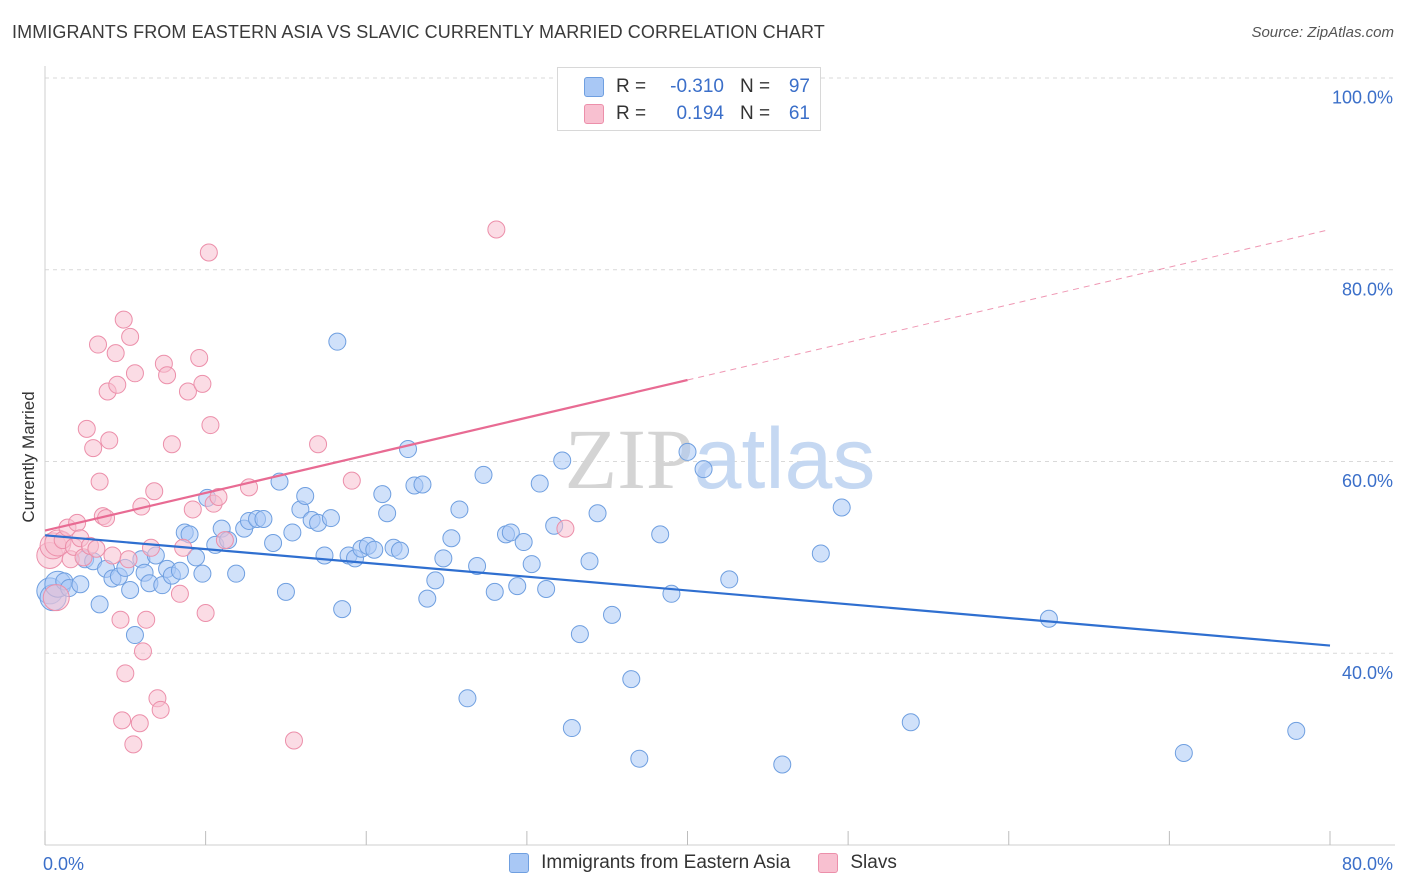 This screenshot has height=892, width=1406. Describe the element at coordinates (799, 113) in the screenshot. I see `legend-n-value: 61` at that location.